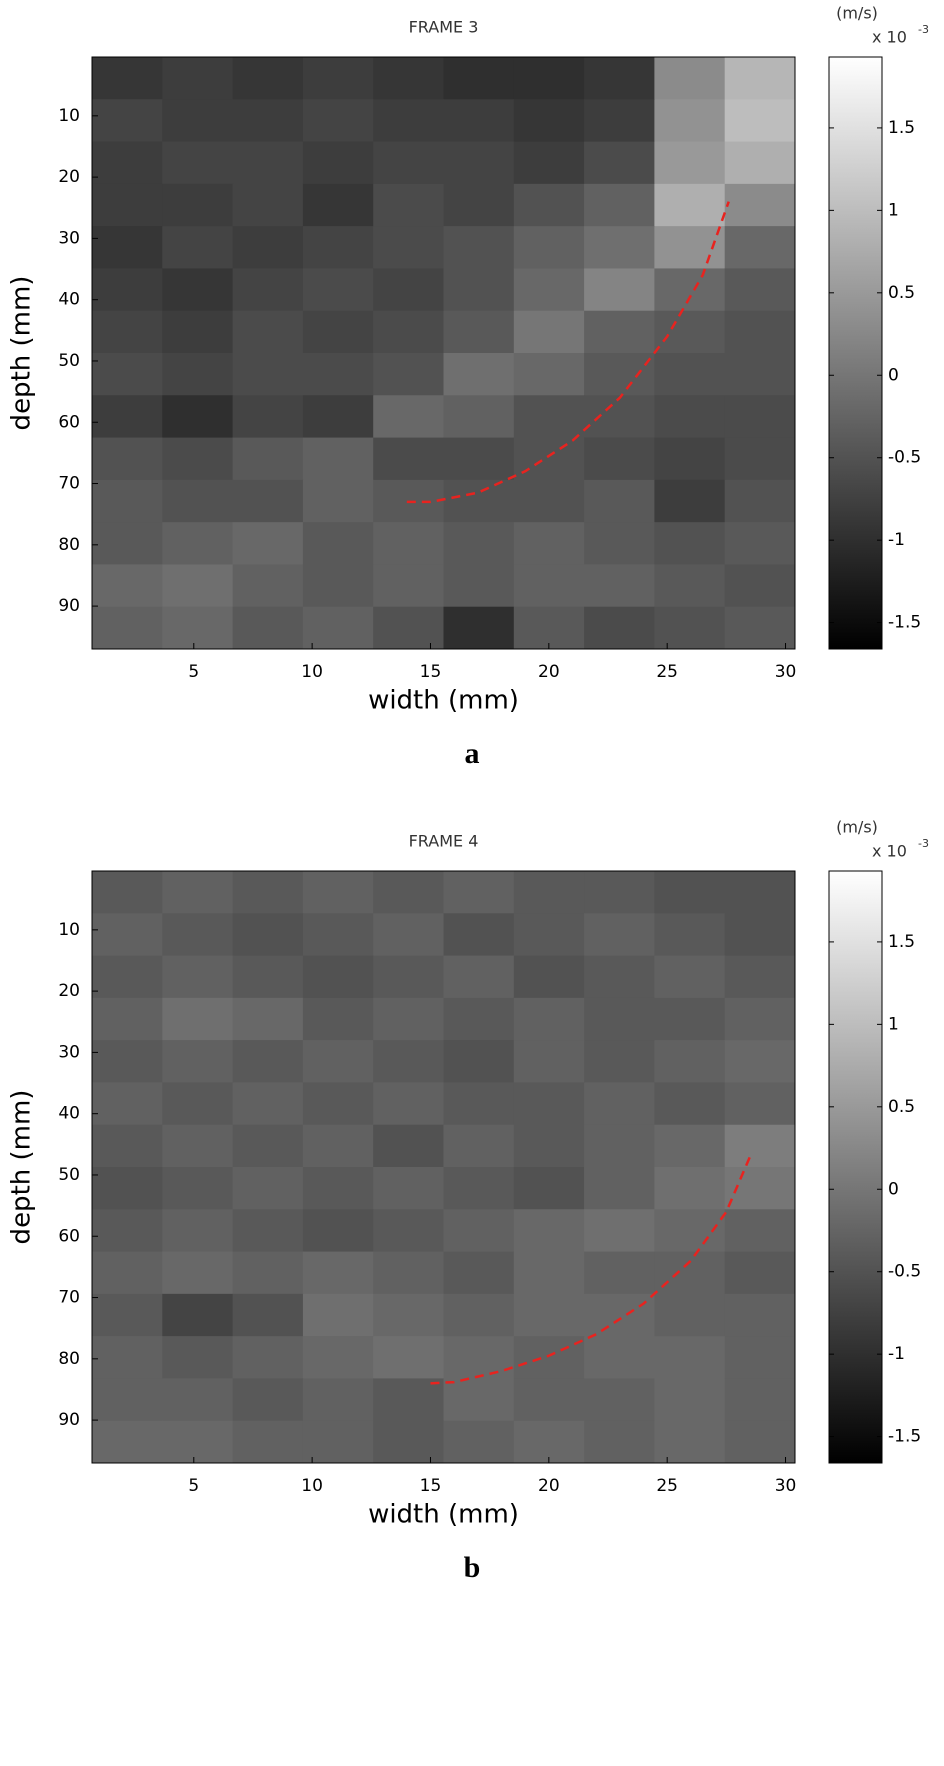  Describe the element at coordinates (667, 672) in the screenshot. I see `x-tick-label: 25` at that location.